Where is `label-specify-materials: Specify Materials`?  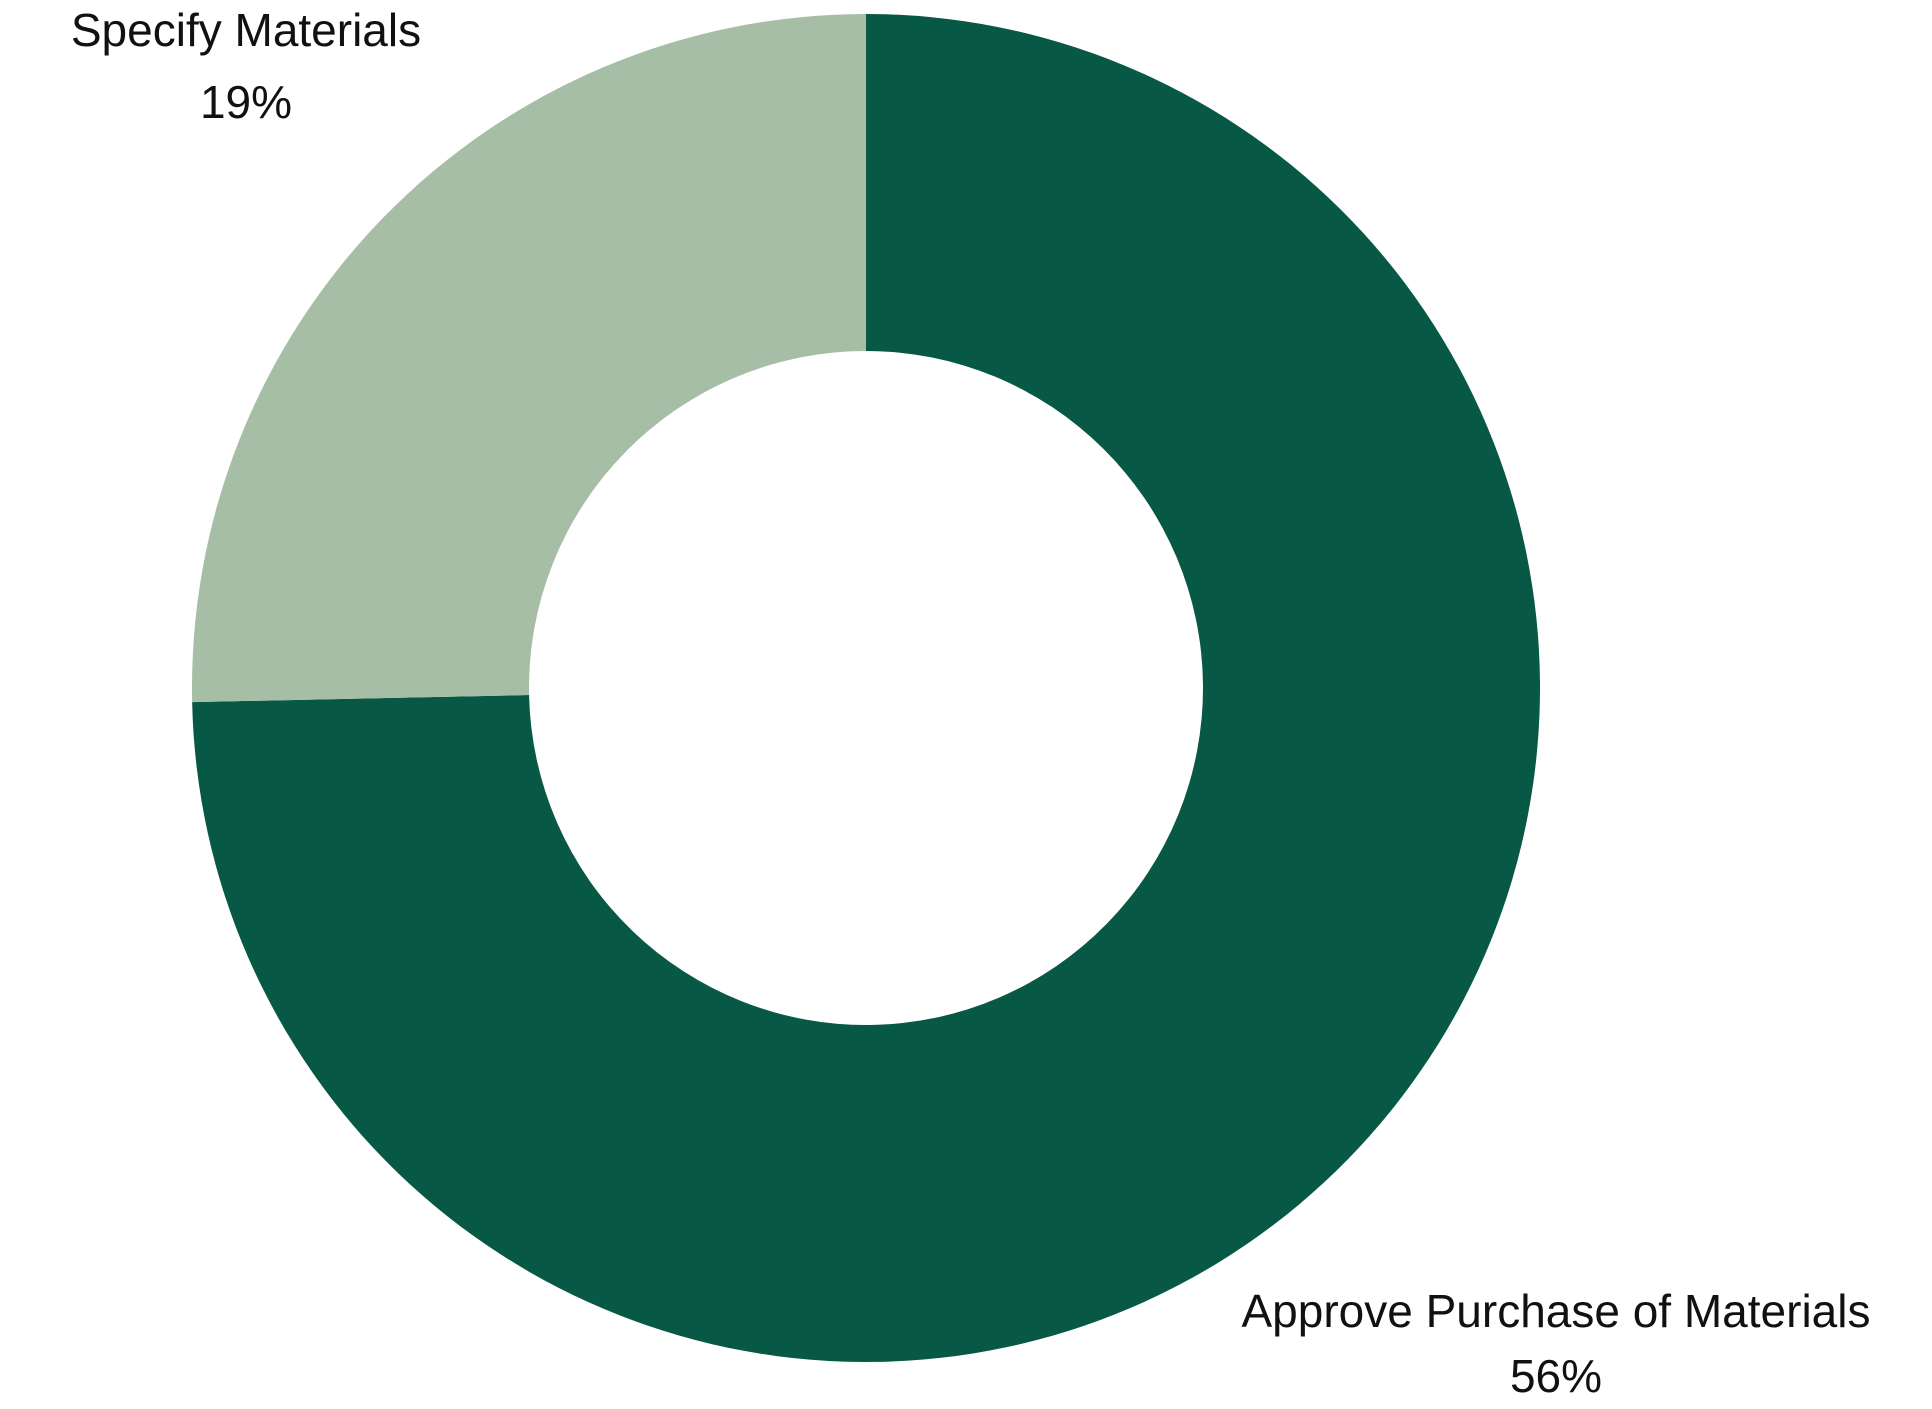
label-specify-materials: Specify Materials is located at coordinates (246, 30).